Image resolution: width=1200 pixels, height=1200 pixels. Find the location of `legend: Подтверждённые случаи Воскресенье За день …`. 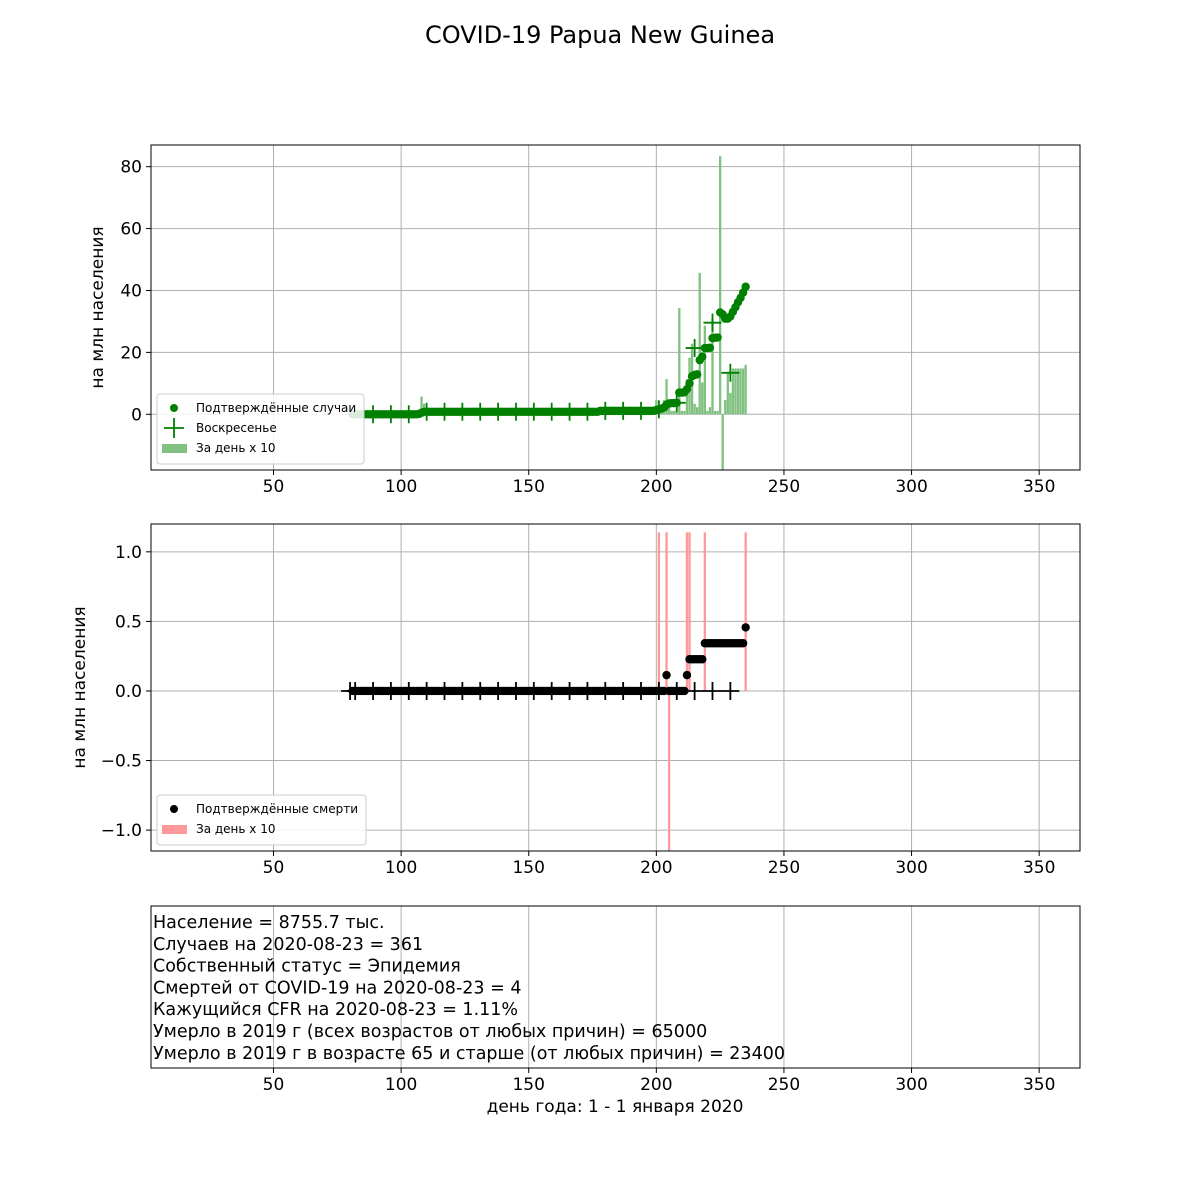

legend: Подтверждённые случаи Воскресенье За день … is located at coordinates (260, 429).